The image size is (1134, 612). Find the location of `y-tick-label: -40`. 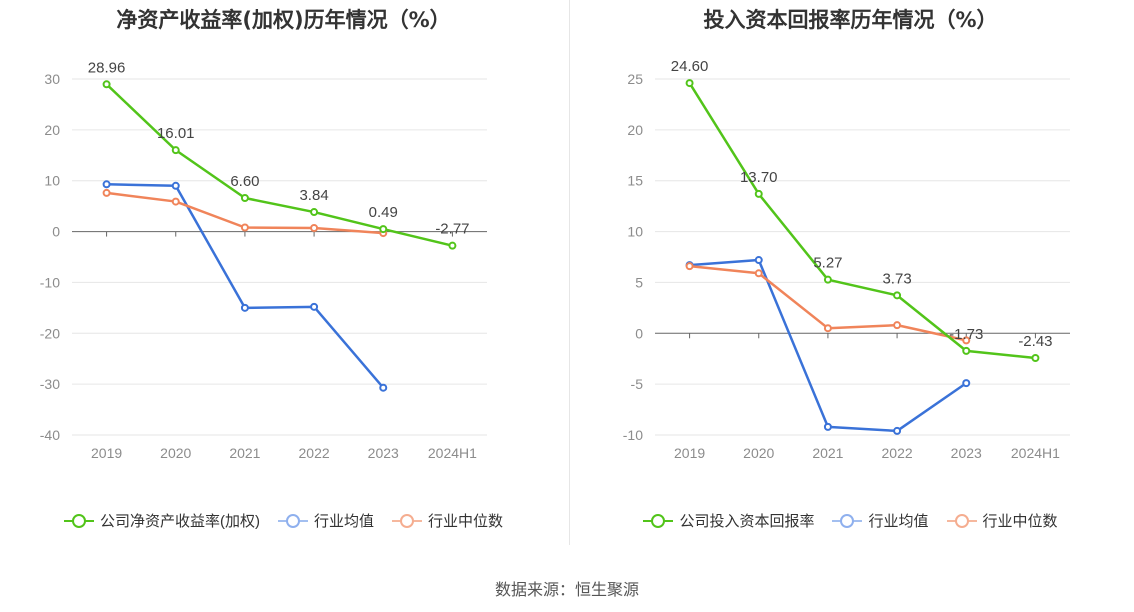

y-tick-label: -40 is located at coordinates (50, 435).